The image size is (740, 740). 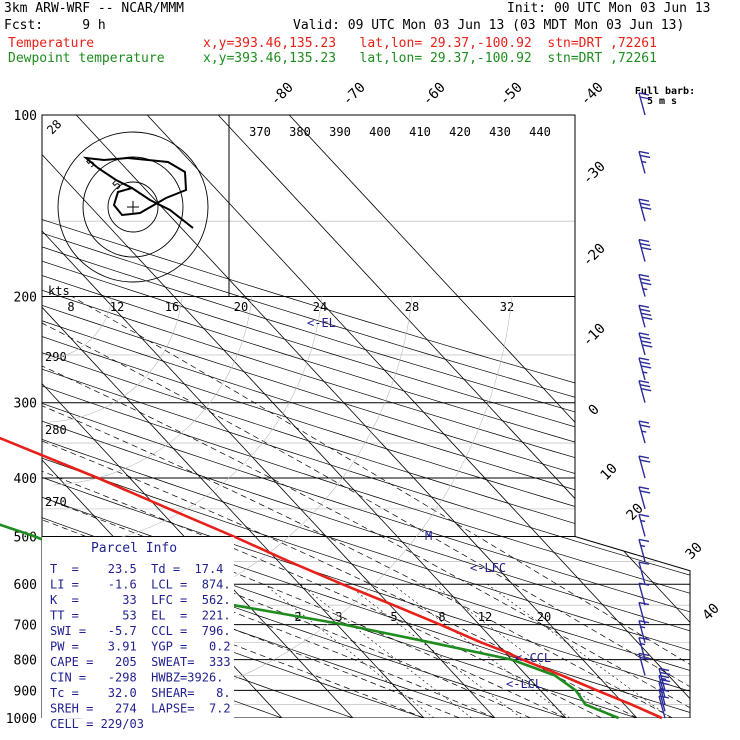 What do you see at coordinates (25, 116) in the screenshot?
I see `pressure-label-100: 100` at bounding box center [25, 116].